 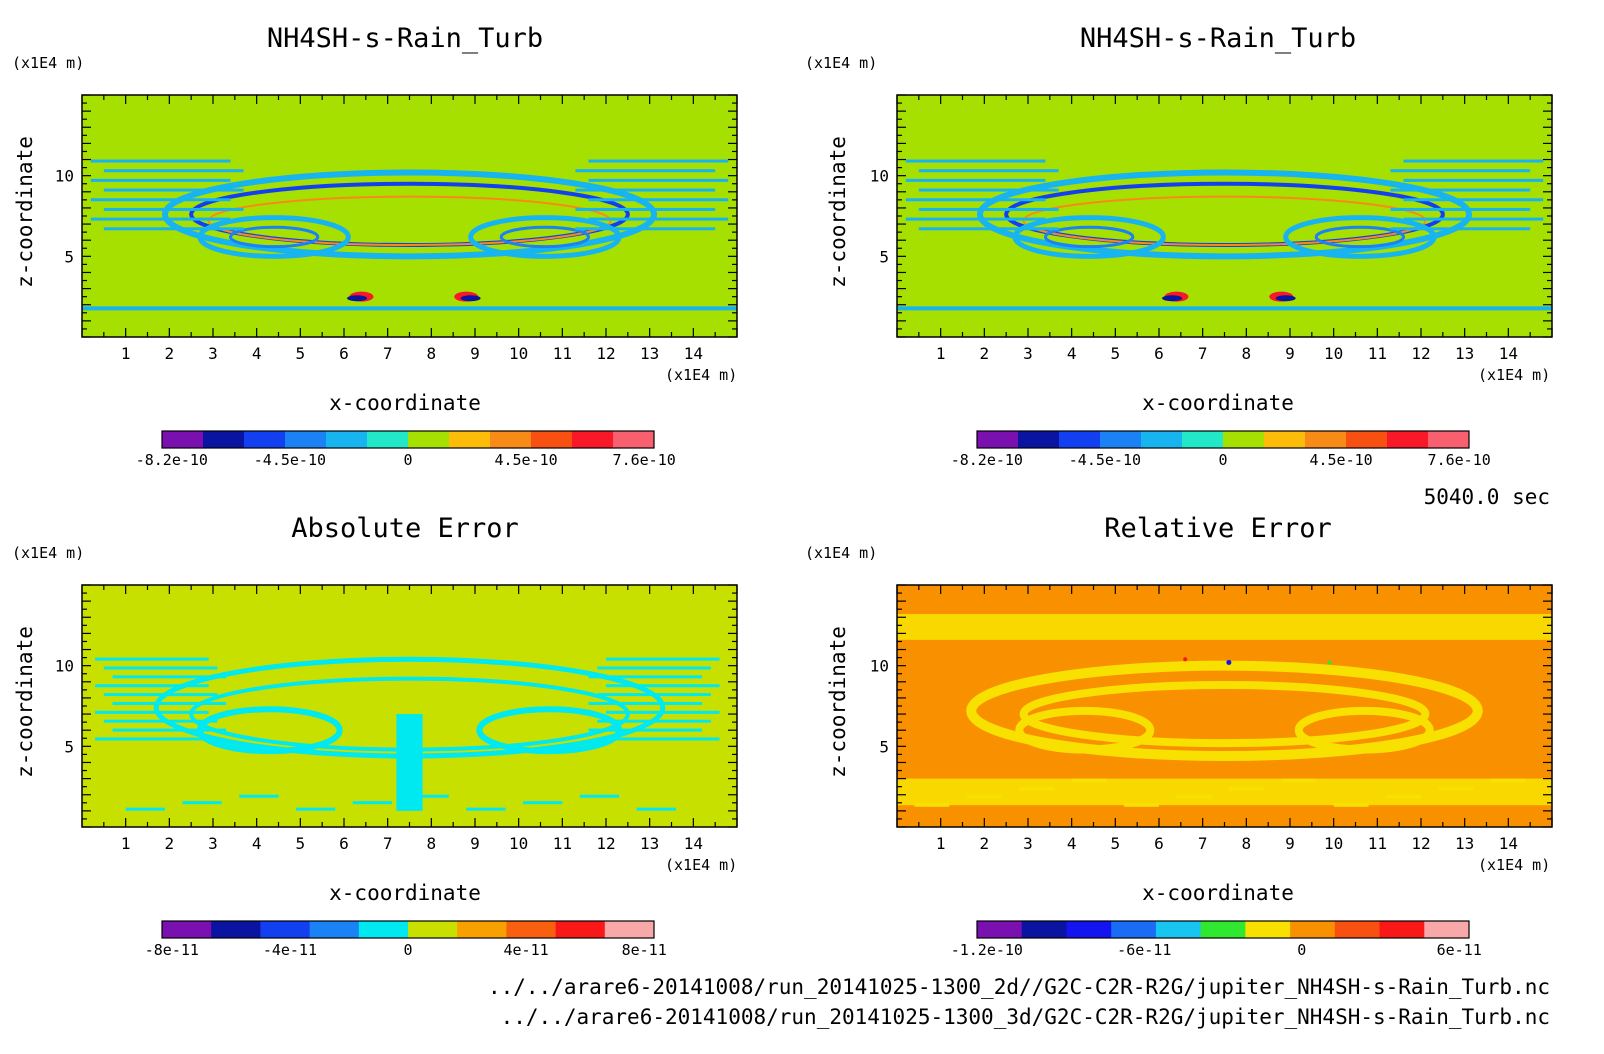 What do you see at coordinates (941, 353) in the screenshot?
I see `x-tick-label: 1` at bounding box center [941, 353].